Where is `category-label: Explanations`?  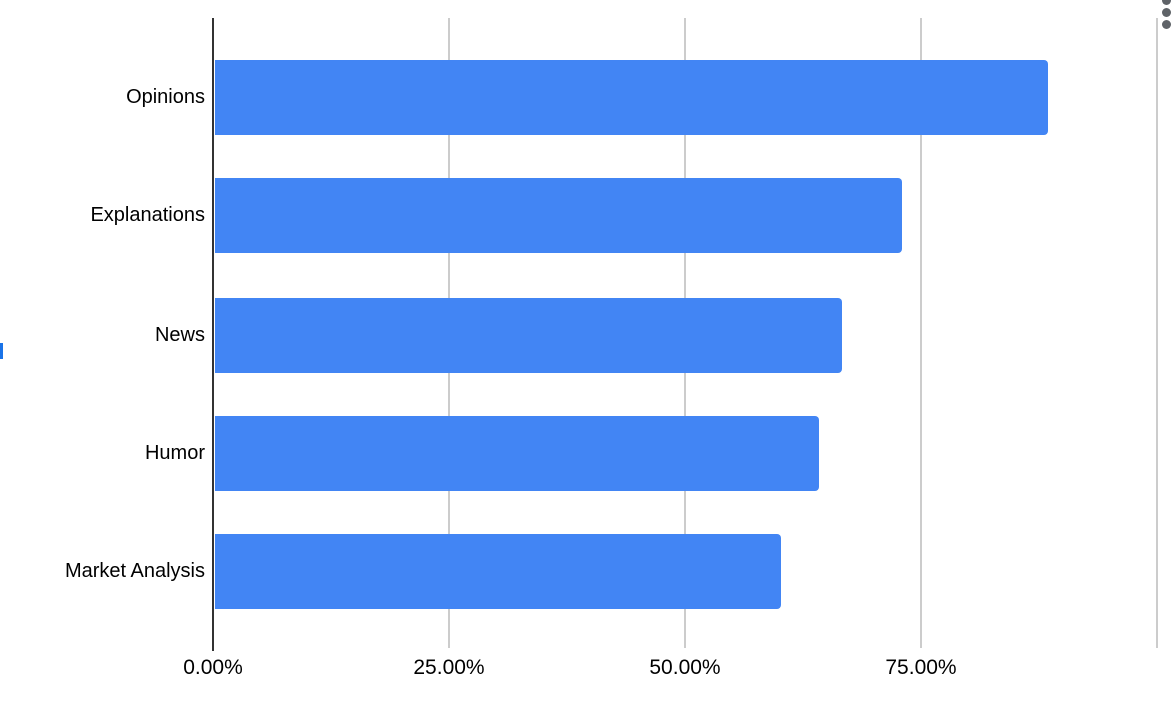 category-label: Explanations is located at coordinates (147, 215).